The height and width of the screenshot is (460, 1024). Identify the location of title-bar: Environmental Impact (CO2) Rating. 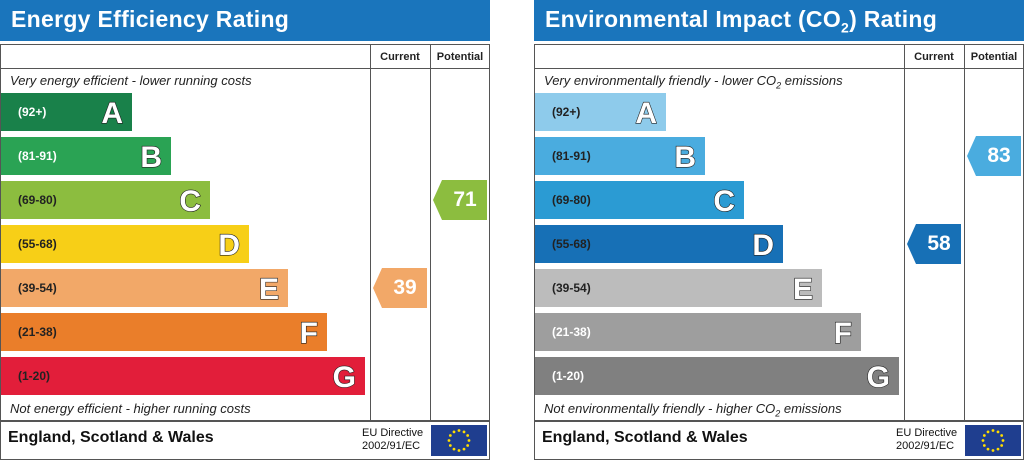
(779, 20).